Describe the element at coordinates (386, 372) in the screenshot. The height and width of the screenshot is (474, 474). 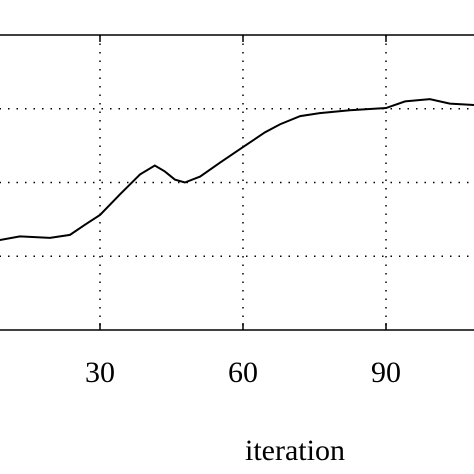
I see `x-tick-label: 90` at that location.